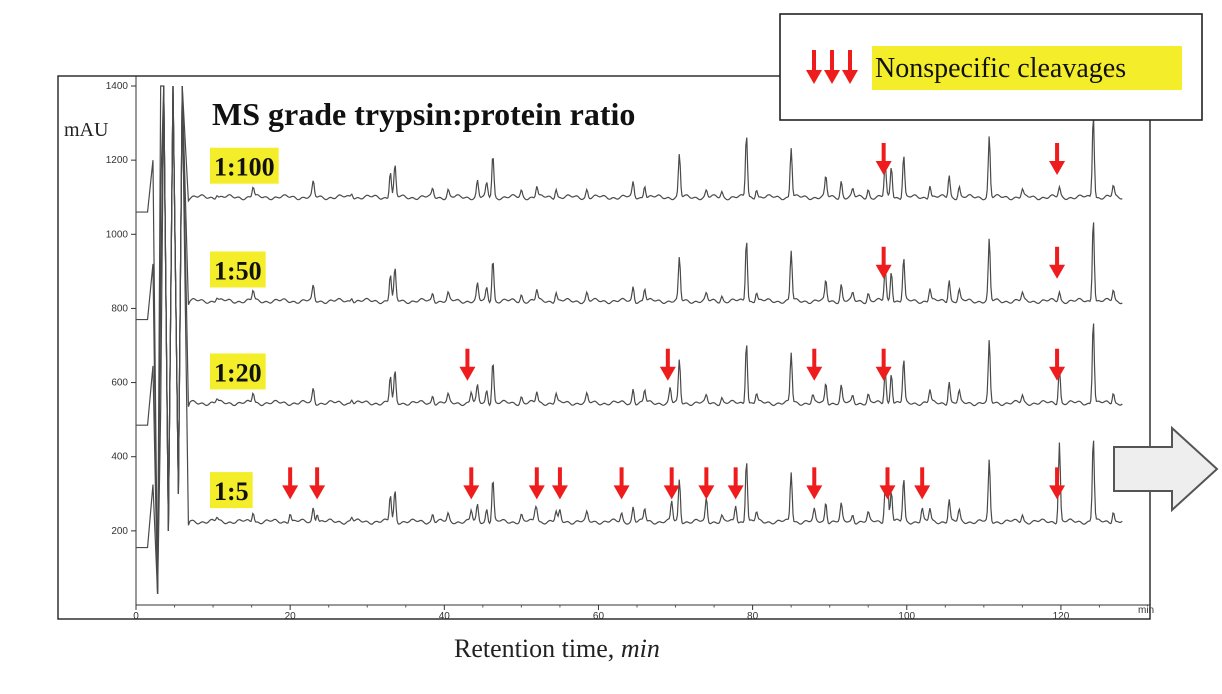 The height and width of the screenshot is (694, 1222). What do you see at coordinates (291, 616) in the screenshot?
I see `x-tick-label: 20` at bounding box center [291, 616].